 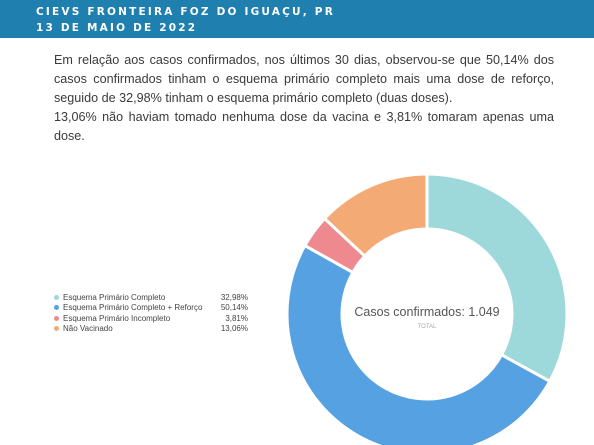 What do you see at coordinates (426, 312) in the screenshot?
I see `donut-center-title: Casos confirmados: 1.049` at bounding box center [426, 312].